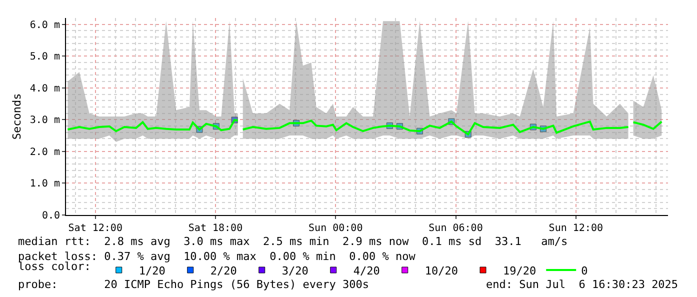 This screenshot has height=297, width=697. I want to click on y-tick-label: 6.0 m, so click(45, 25).